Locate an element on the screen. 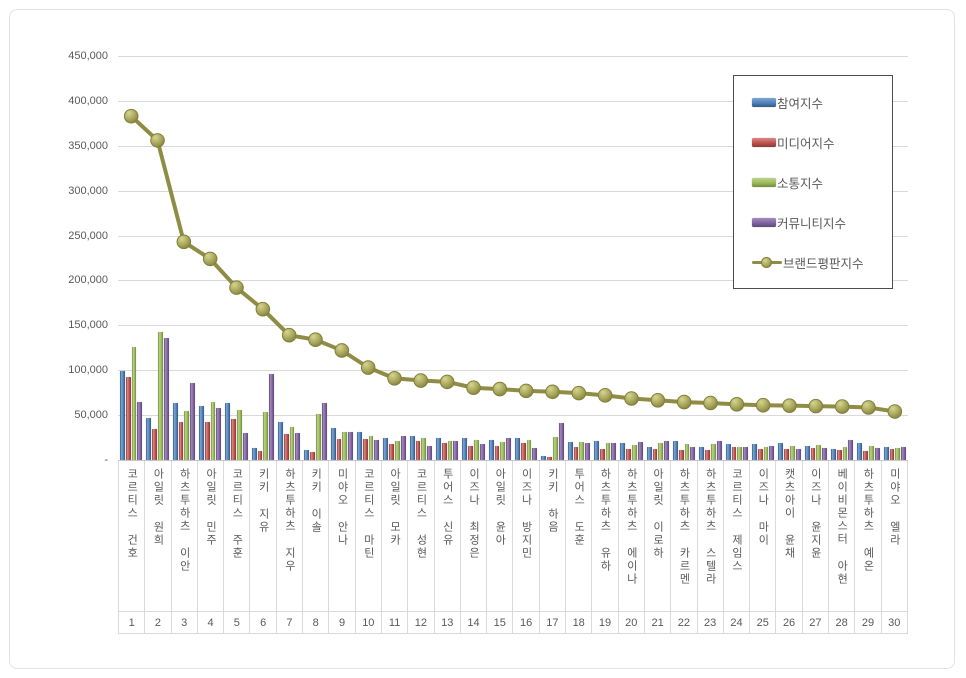 The image size is (966, 678). category-label: 코르티스 성현 is located at coordinates (420, 536).